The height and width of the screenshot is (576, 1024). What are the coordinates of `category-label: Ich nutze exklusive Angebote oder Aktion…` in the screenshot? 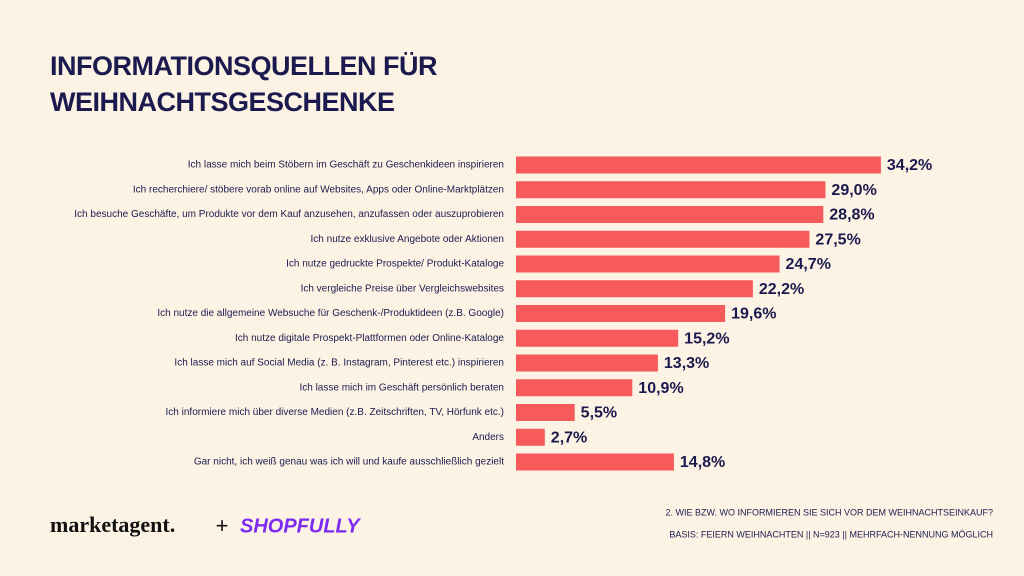 It's located at (407, 239).